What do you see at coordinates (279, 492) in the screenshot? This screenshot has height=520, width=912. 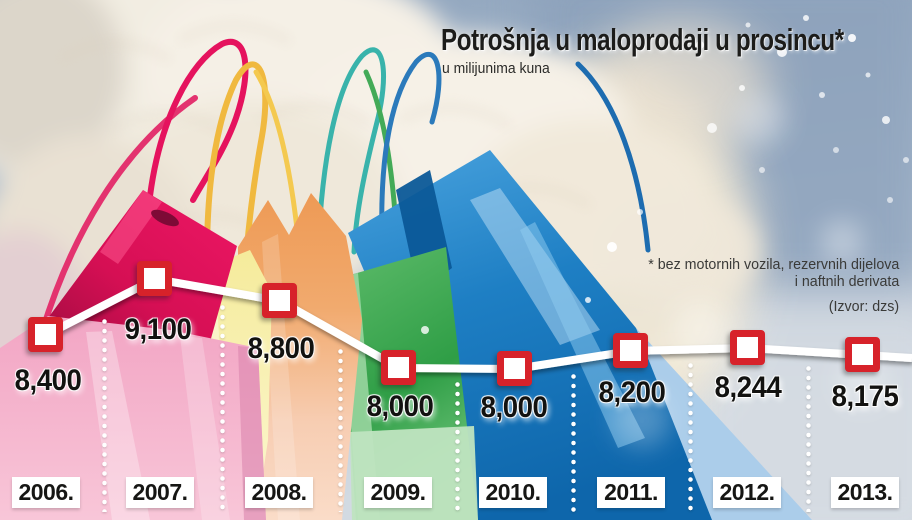 I see `year-label-2008: 2008.` at bounding box center [279, 492].